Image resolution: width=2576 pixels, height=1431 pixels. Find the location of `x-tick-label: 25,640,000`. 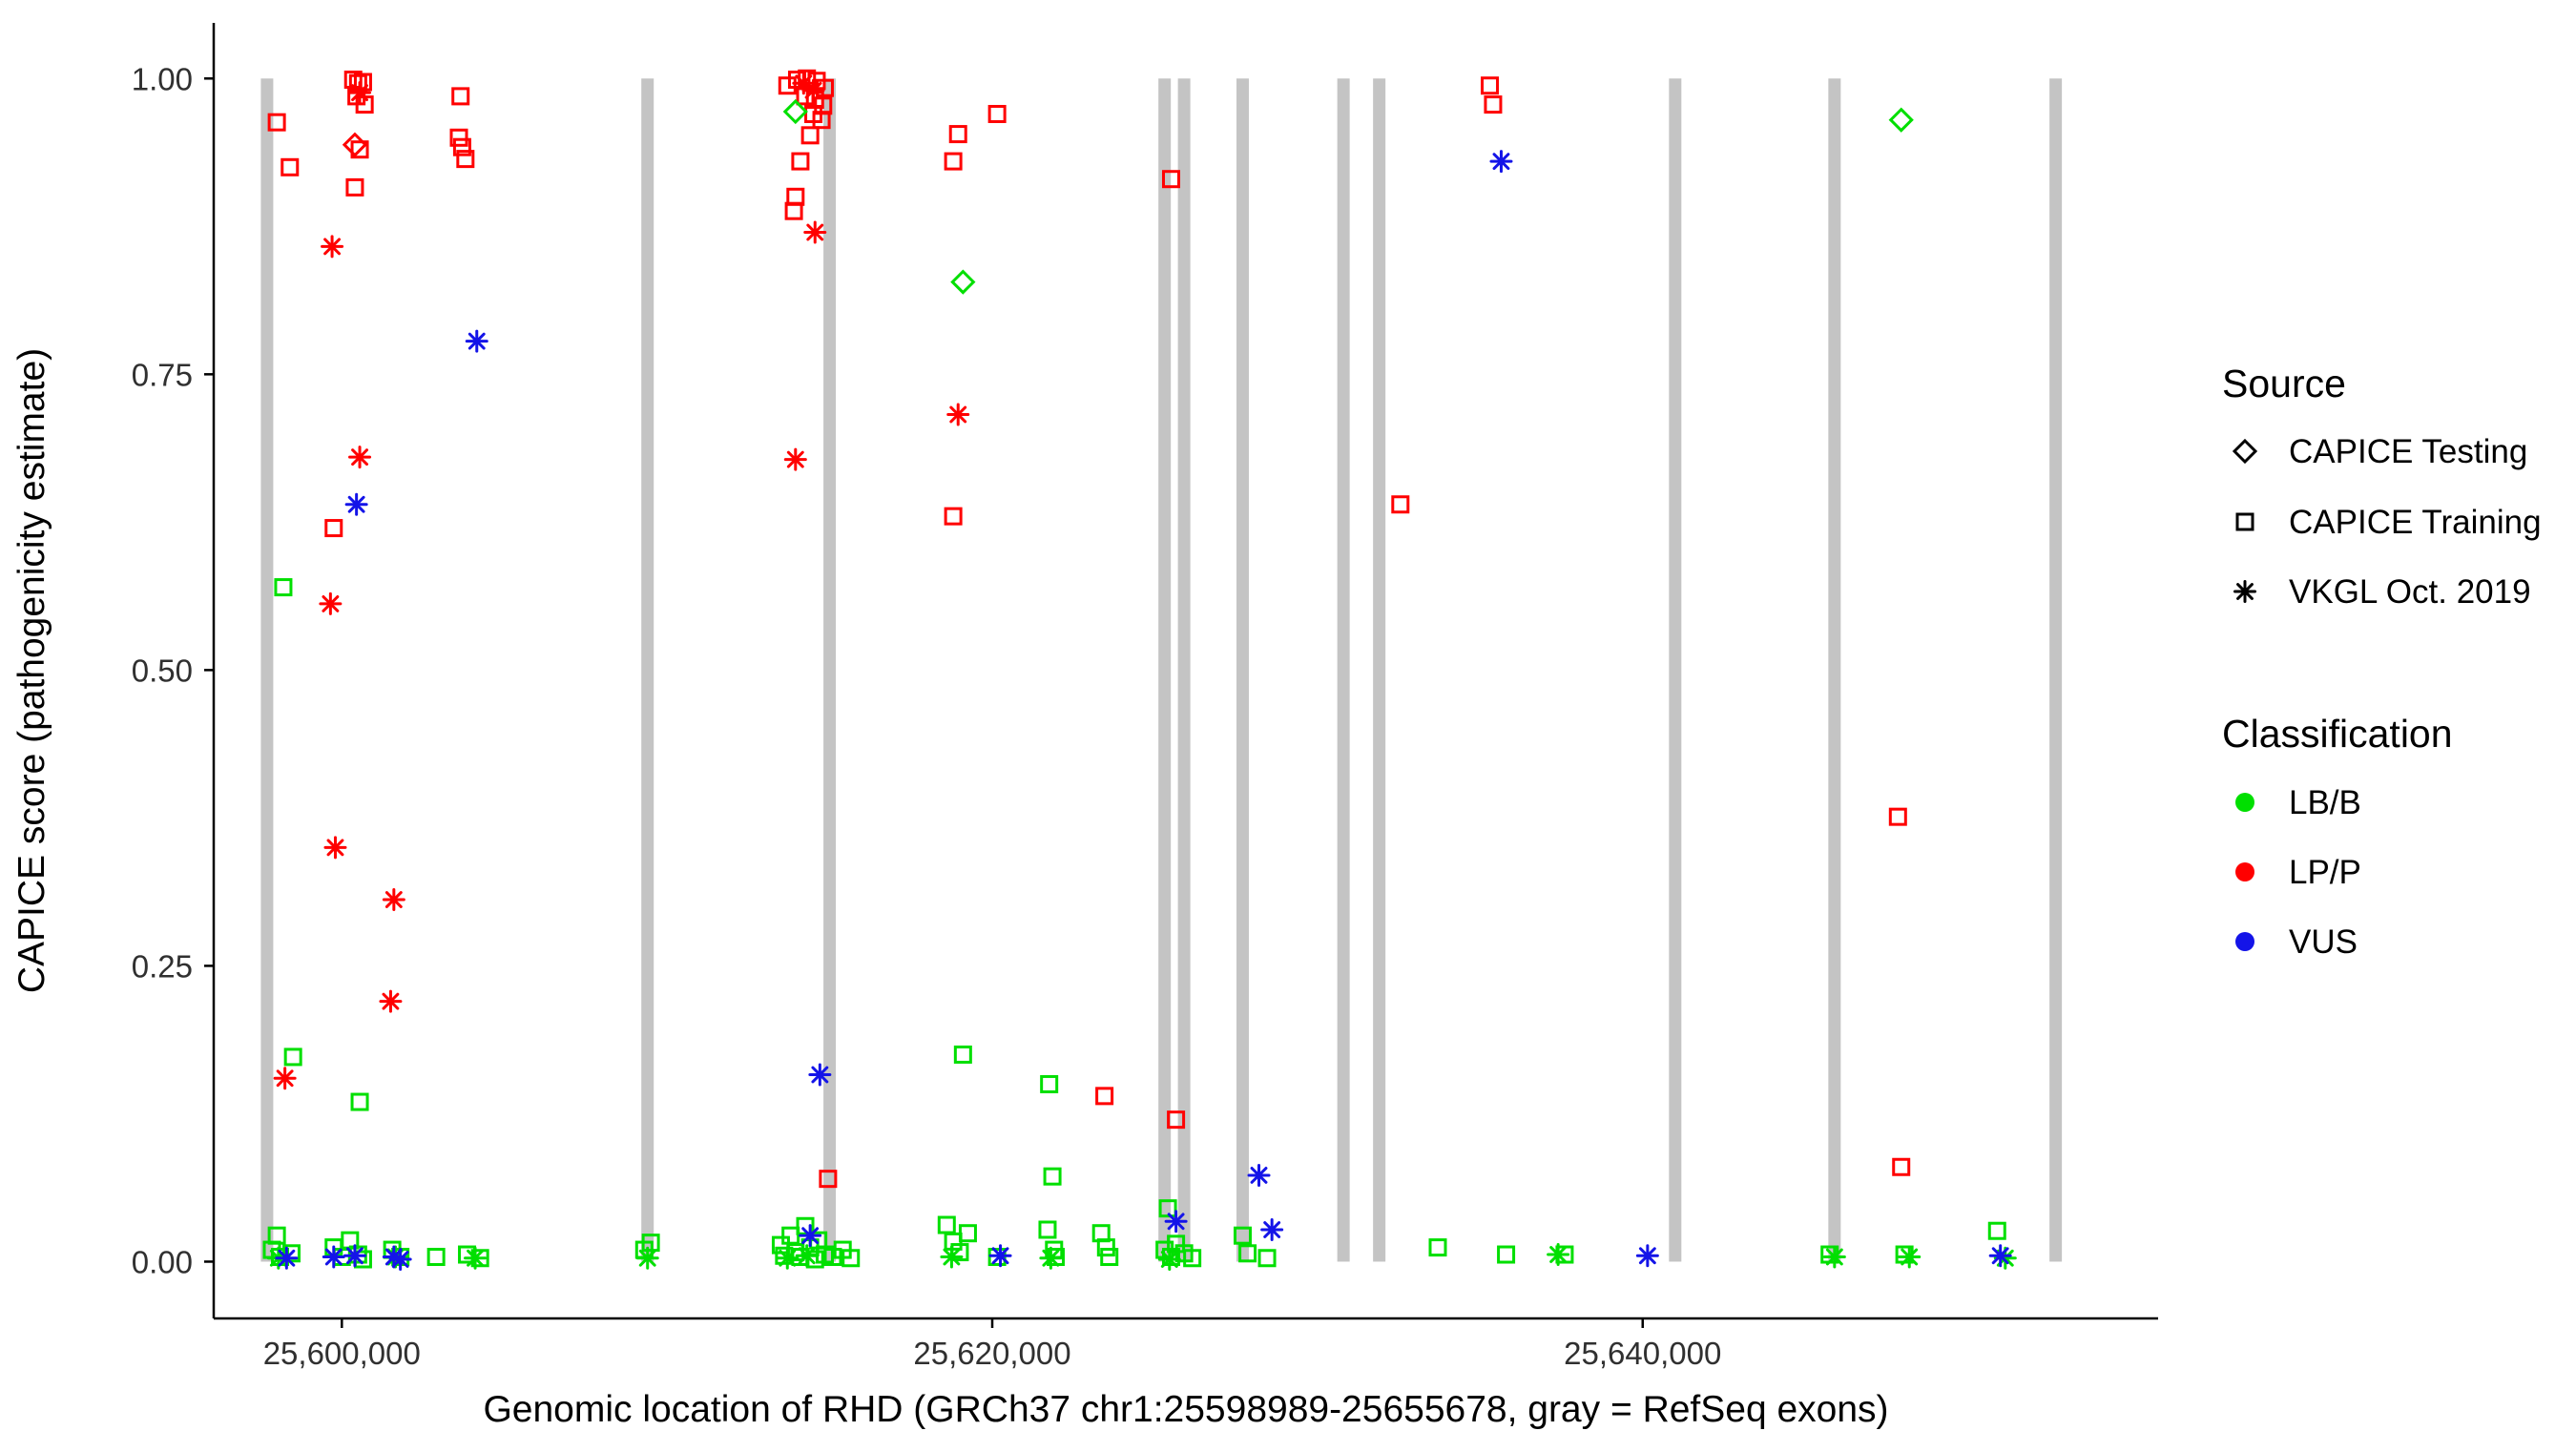

x-tick-label: 25,640,000 is located at coordinates (1642, 1353).